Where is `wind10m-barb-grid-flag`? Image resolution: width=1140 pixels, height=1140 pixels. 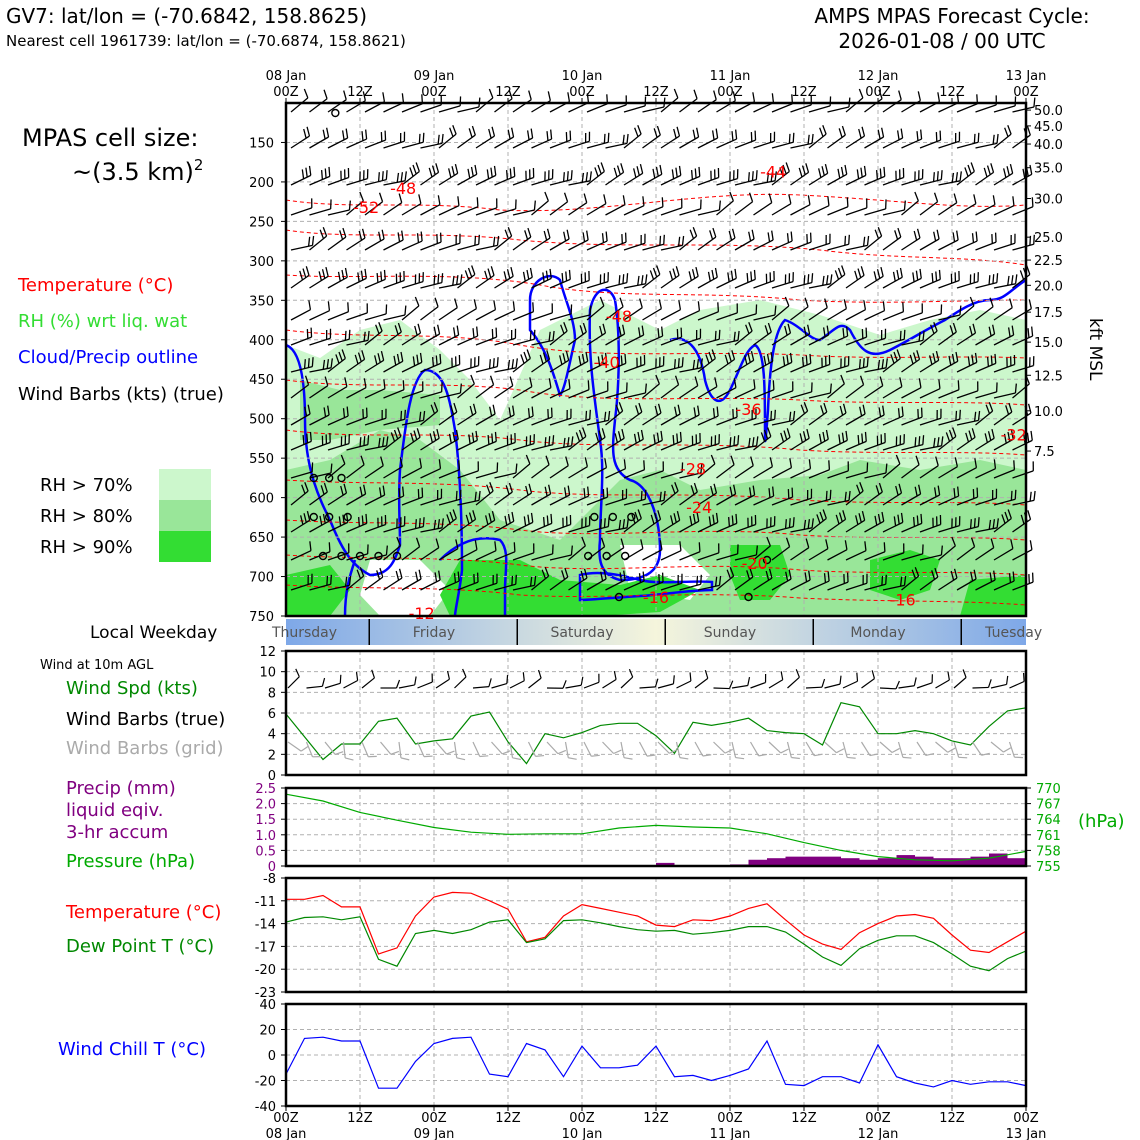 wind10m-barb-grid-flag is located at coordinates (951, 750).